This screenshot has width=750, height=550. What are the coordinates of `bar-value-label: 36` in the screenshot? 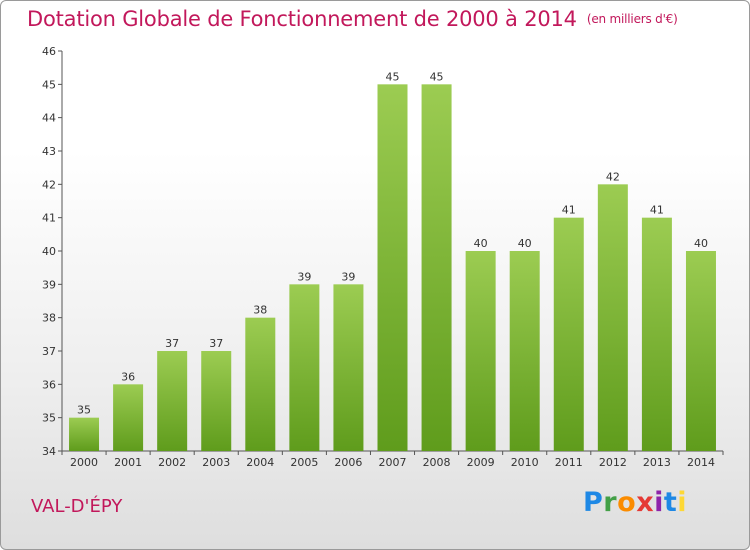 It's located at (128, 376).